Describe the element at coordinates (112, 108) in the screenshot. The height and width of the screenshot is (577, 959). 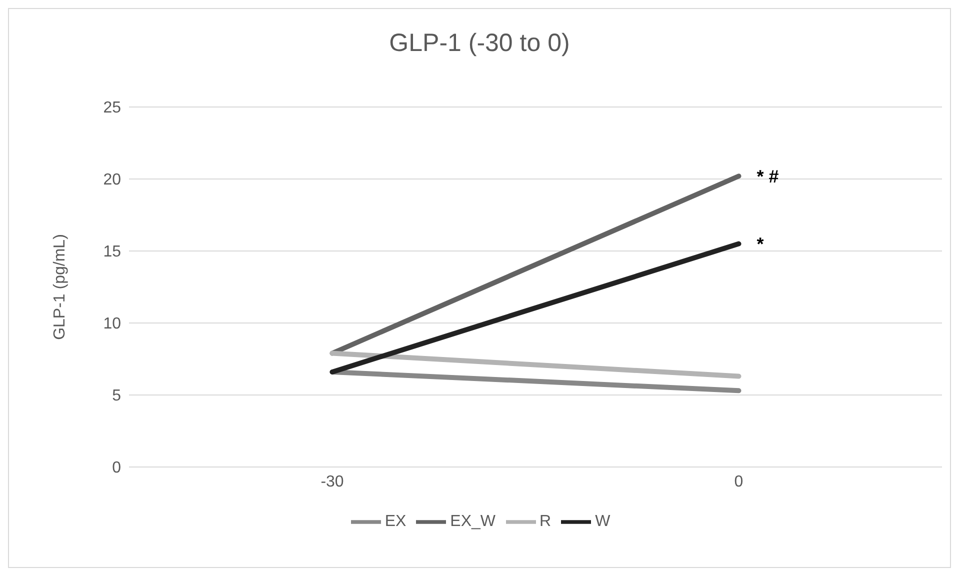
I see `y-tick-label: 25` at that location.